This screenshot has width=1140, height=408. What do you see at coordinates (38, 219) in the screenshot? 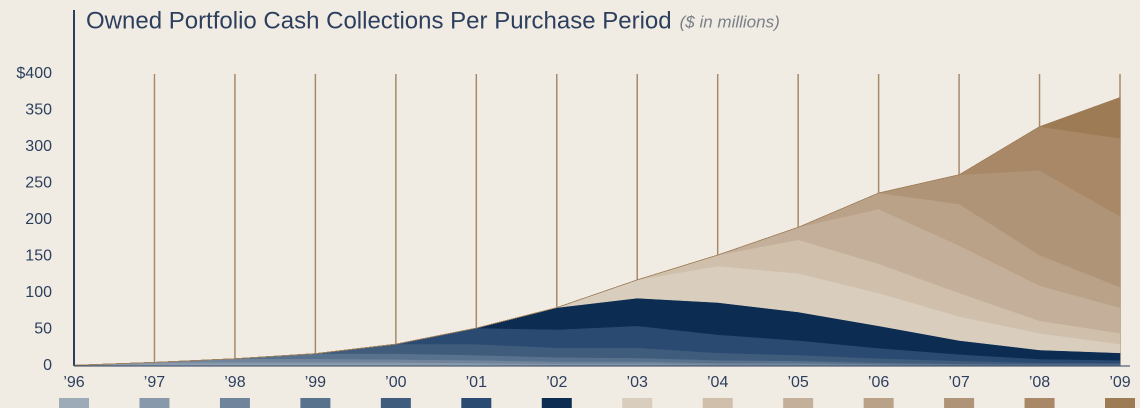
I see `y-tick-label: 200` at bounding box center [38, 219].